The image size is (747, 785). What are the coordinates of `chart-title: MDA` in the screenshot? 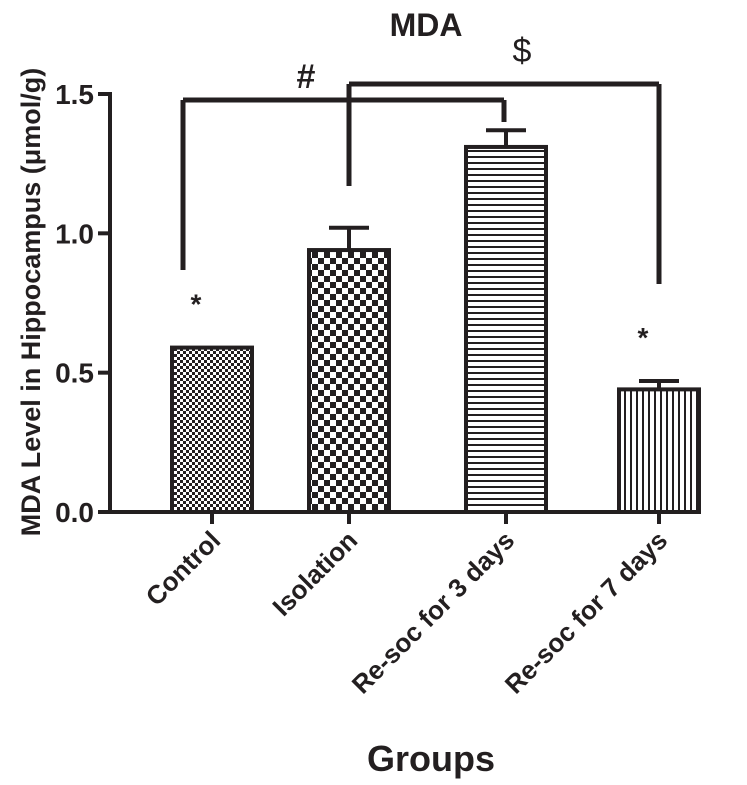 It's located at (426, 25).